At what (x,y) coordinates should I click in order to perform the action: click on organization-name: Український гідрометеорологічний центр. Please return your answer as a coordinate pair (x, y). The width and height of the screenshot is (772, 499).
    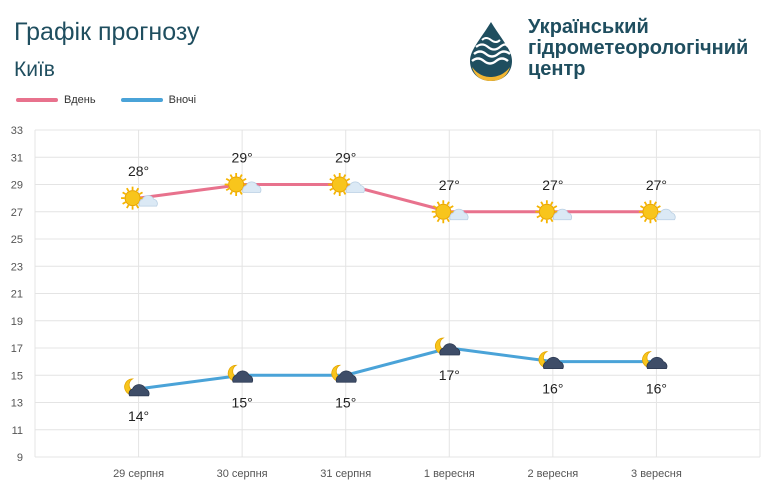
    Looking at the image, I should click on (648, 48).